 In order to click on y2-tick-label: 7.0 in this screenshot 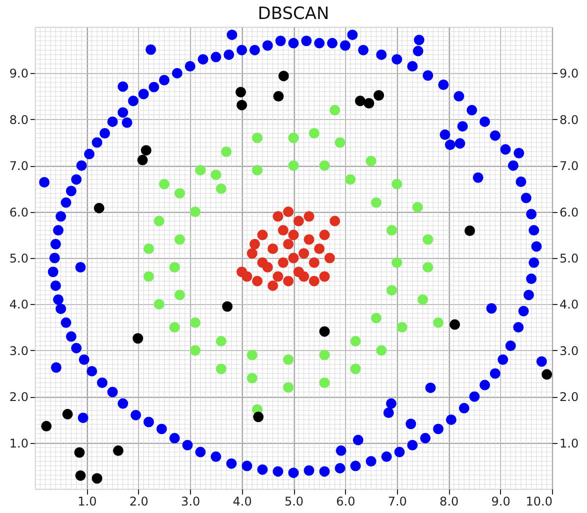, I will do `click(569, 166)`.